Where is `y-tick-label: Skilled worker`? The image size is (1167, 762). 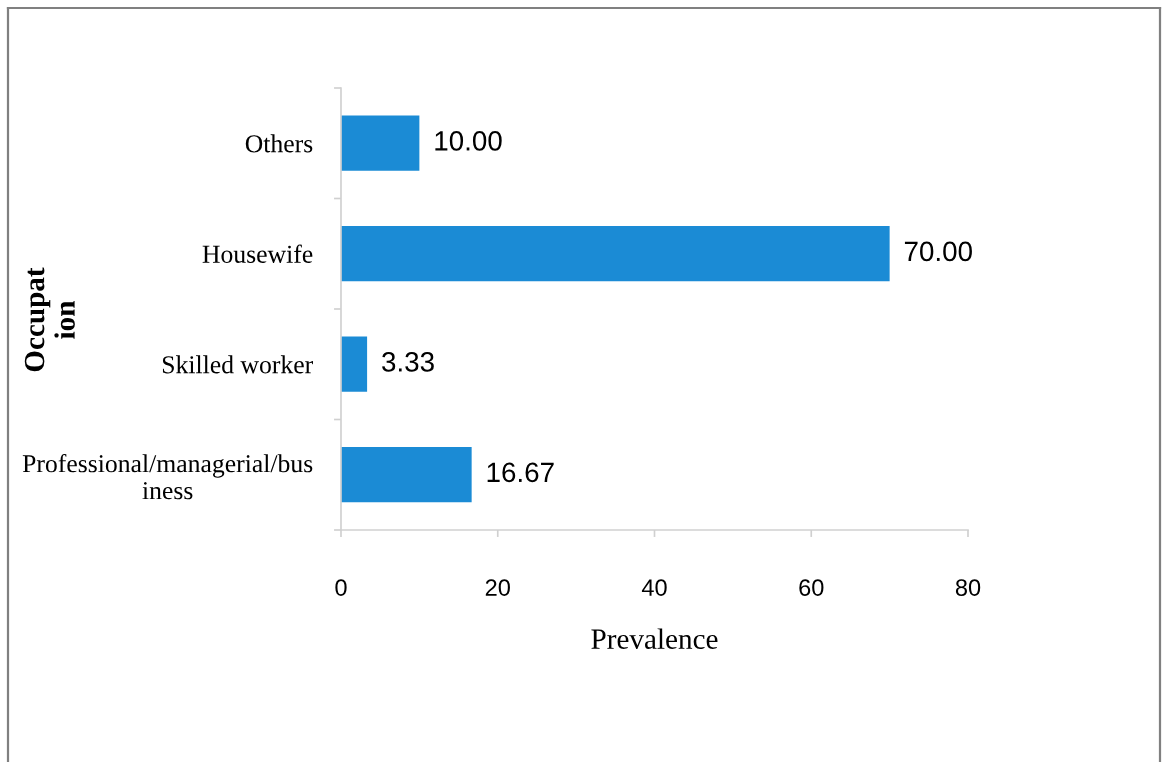 y-tick-label: Skilled worker is located at coordinates (237, 364).